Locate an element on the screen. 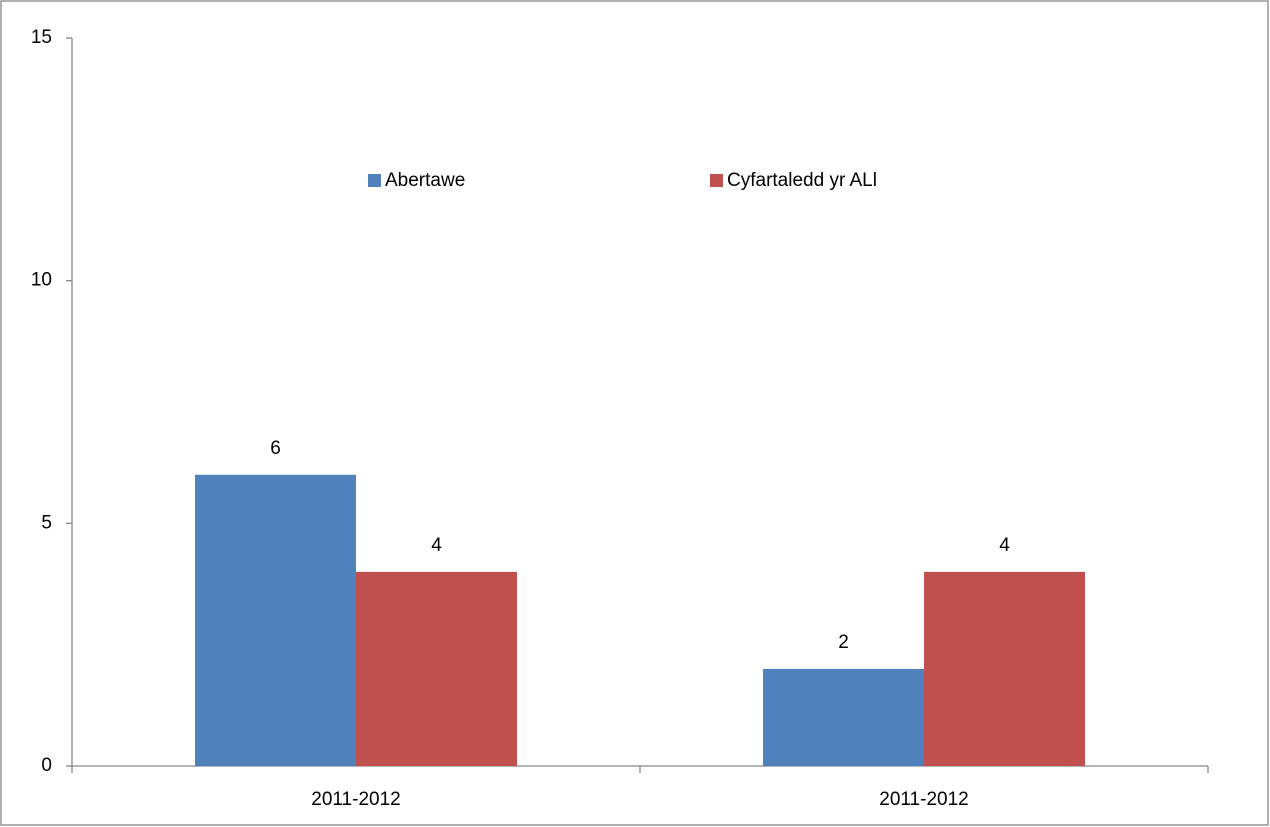  y-tick-label: 10 is located at coordinates (41, 280).